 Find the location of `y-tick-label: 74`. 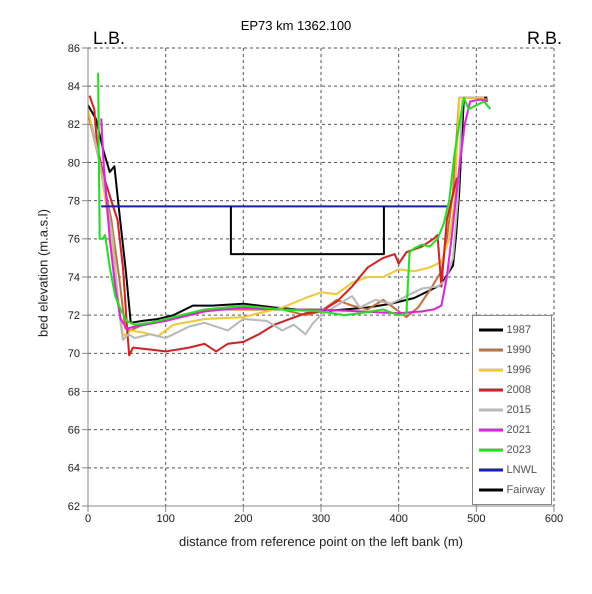

y-tick-label: 74 is located at coordinates (74, 278).